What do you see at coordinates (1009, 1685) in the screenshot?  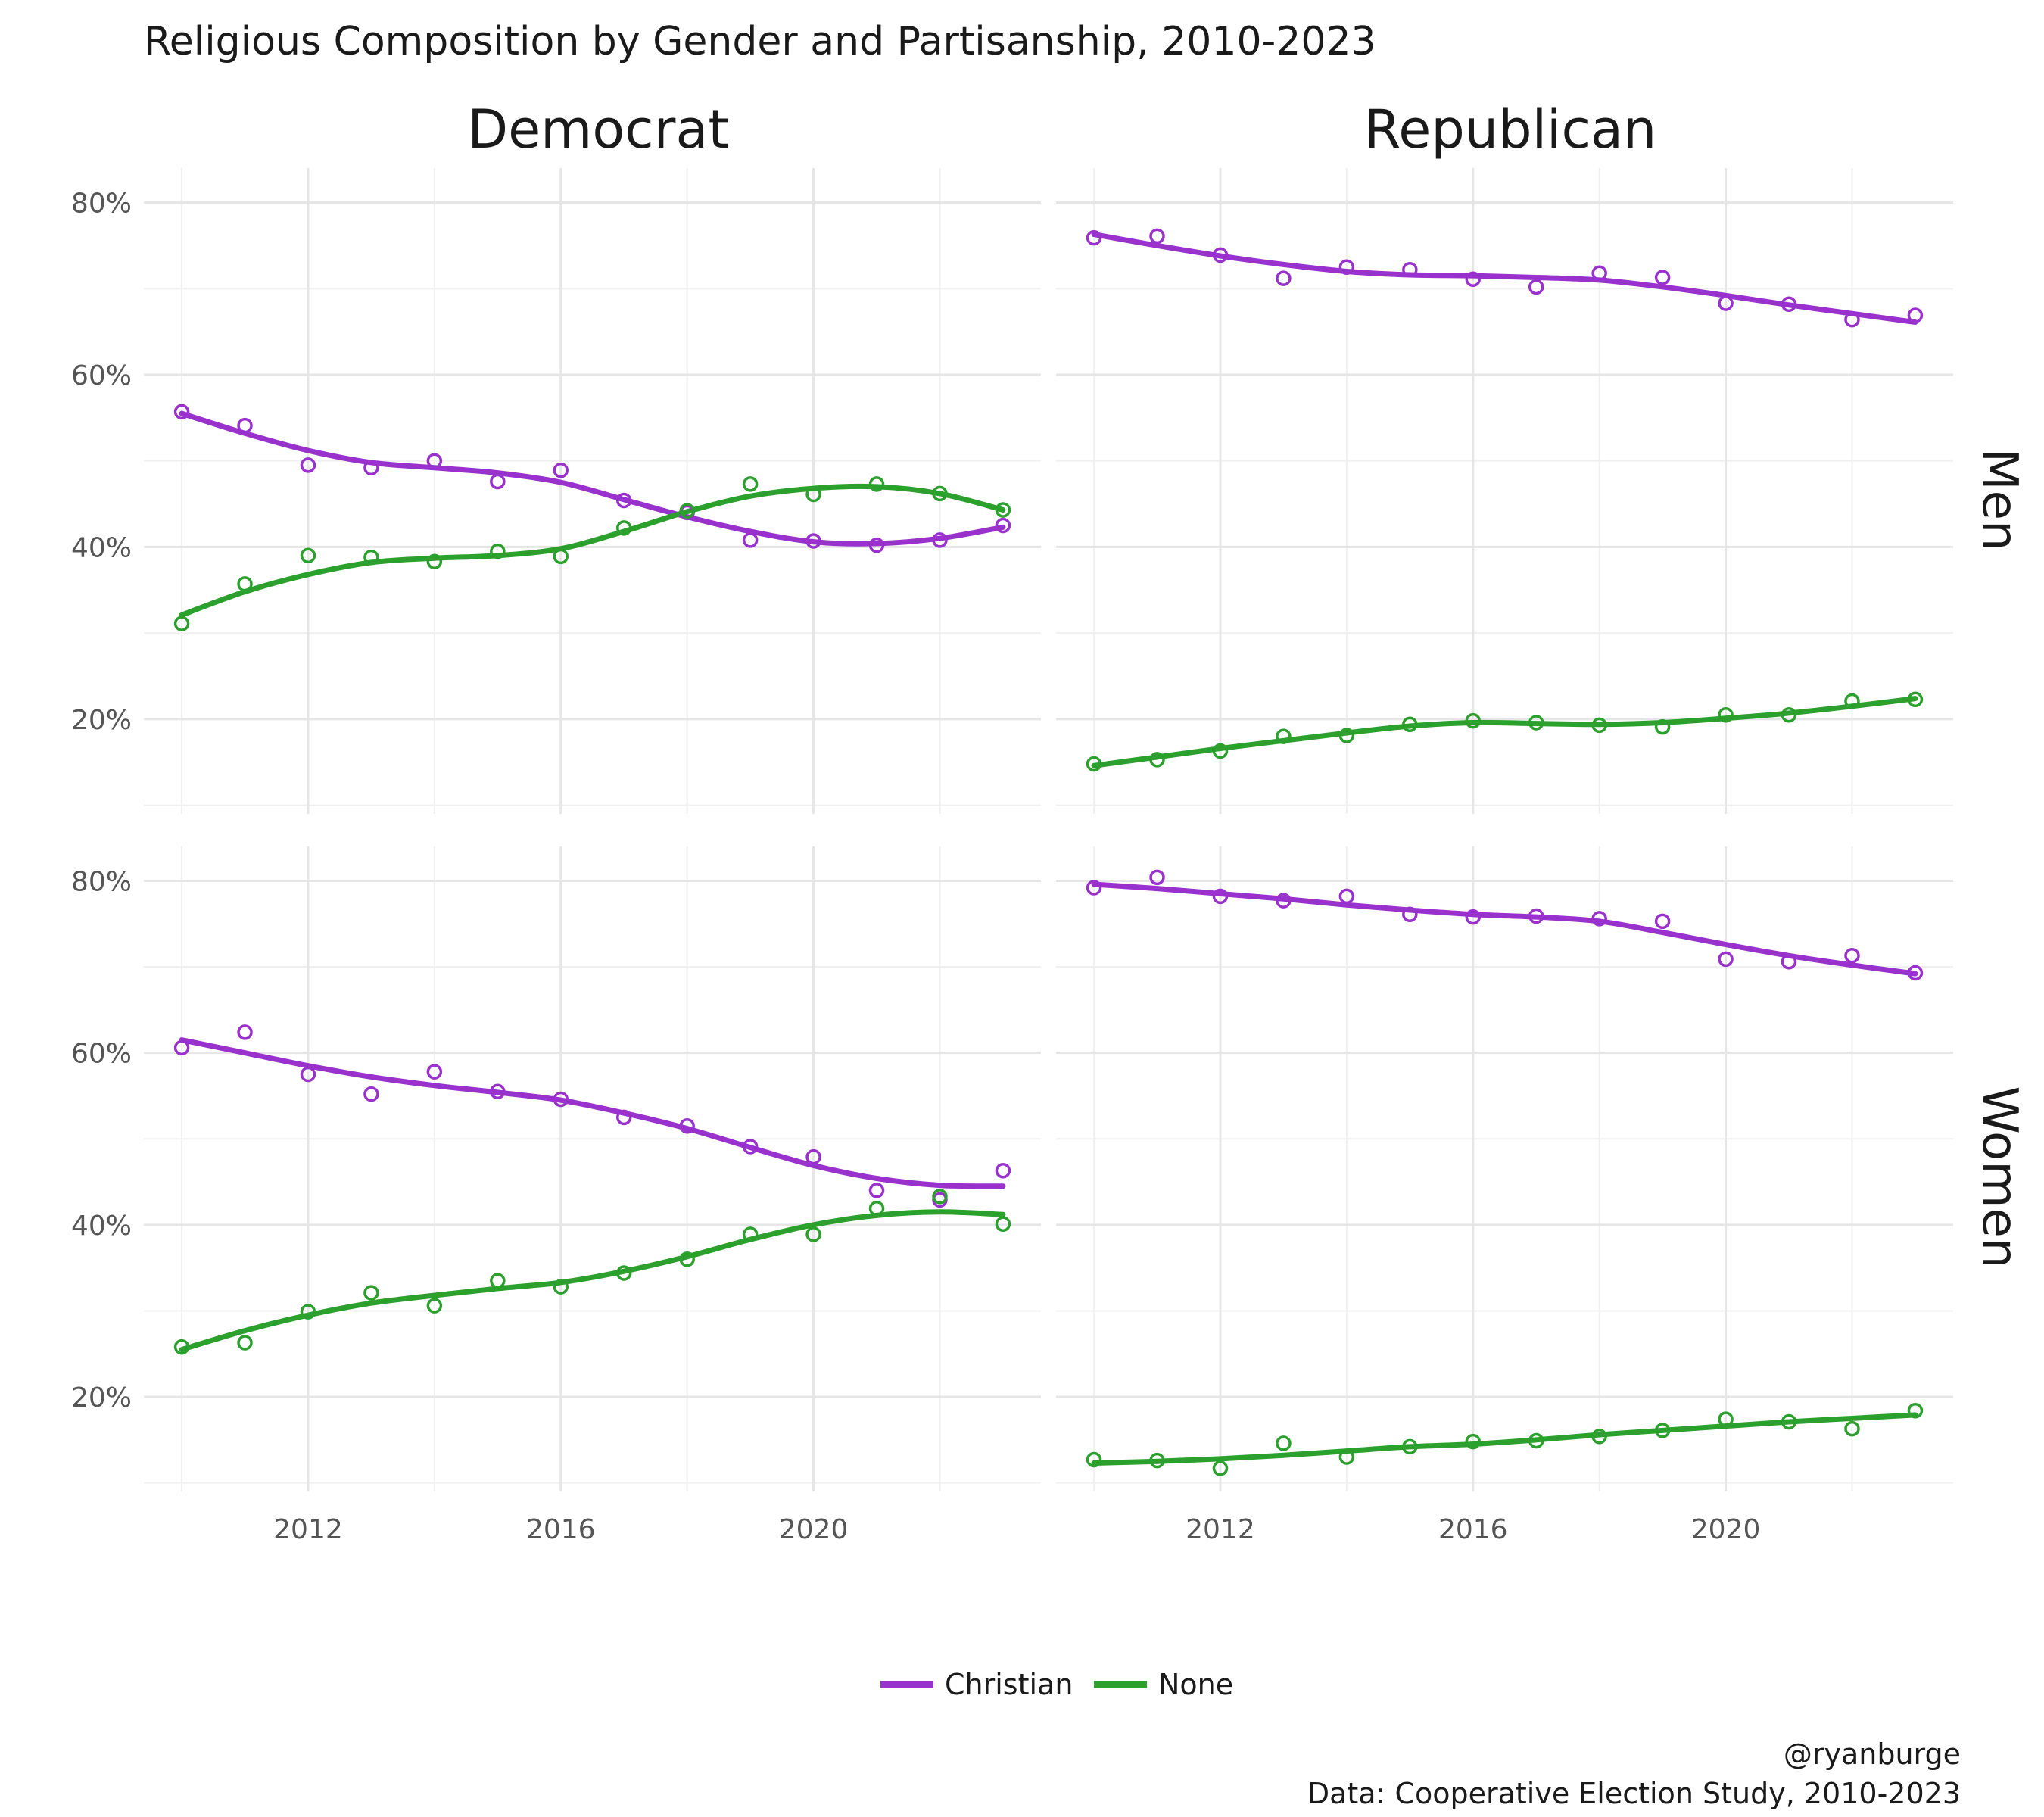 I see `legend-label-christian: Christian` at bounding box center [1009, 1685].